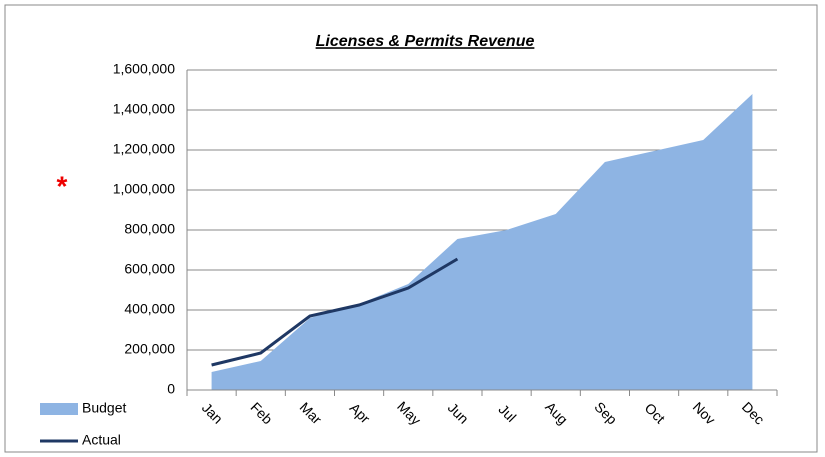 Image resolution: width=825 pixels, height=457 pixels. I want to click on y-tick-label: 1,200,000, so click(144, 149).